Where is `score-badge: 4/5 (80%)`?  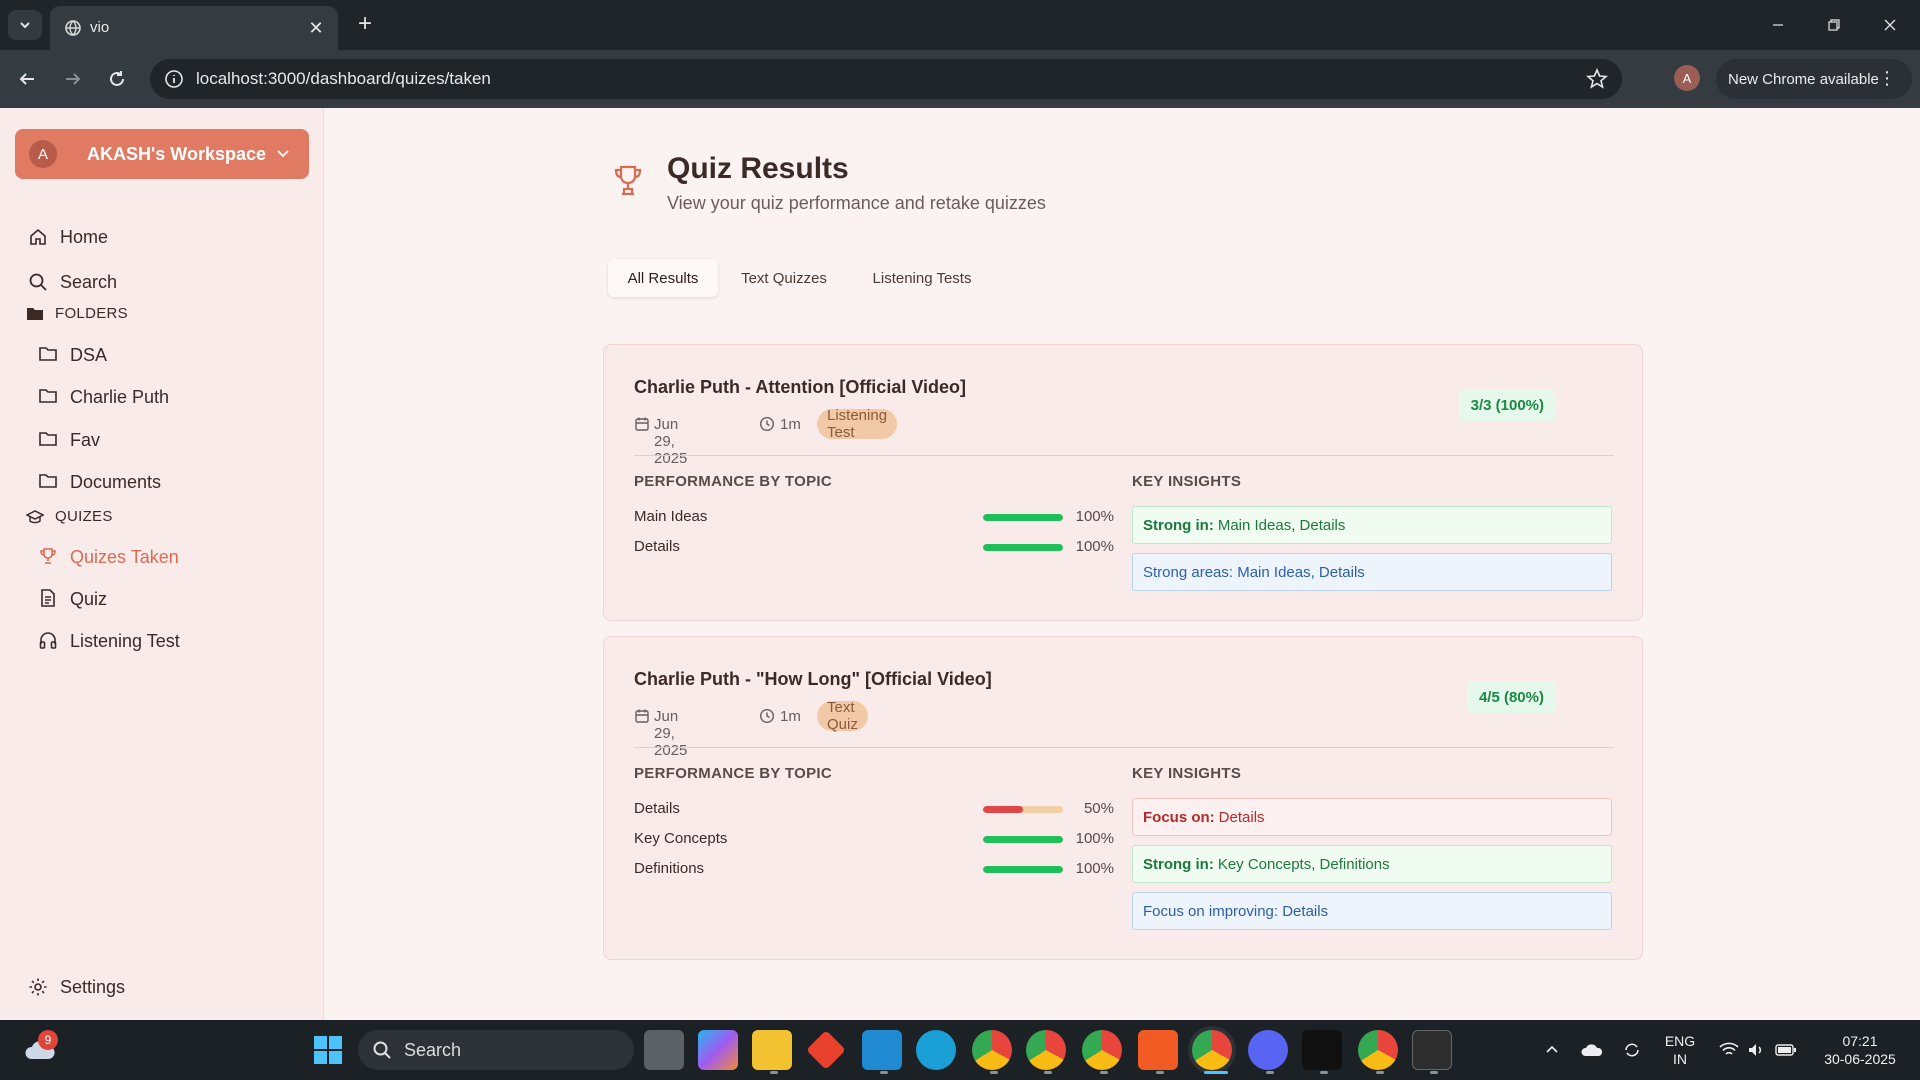
score-badge: 4/5 (80%) is located at coordinates (1511, 697).